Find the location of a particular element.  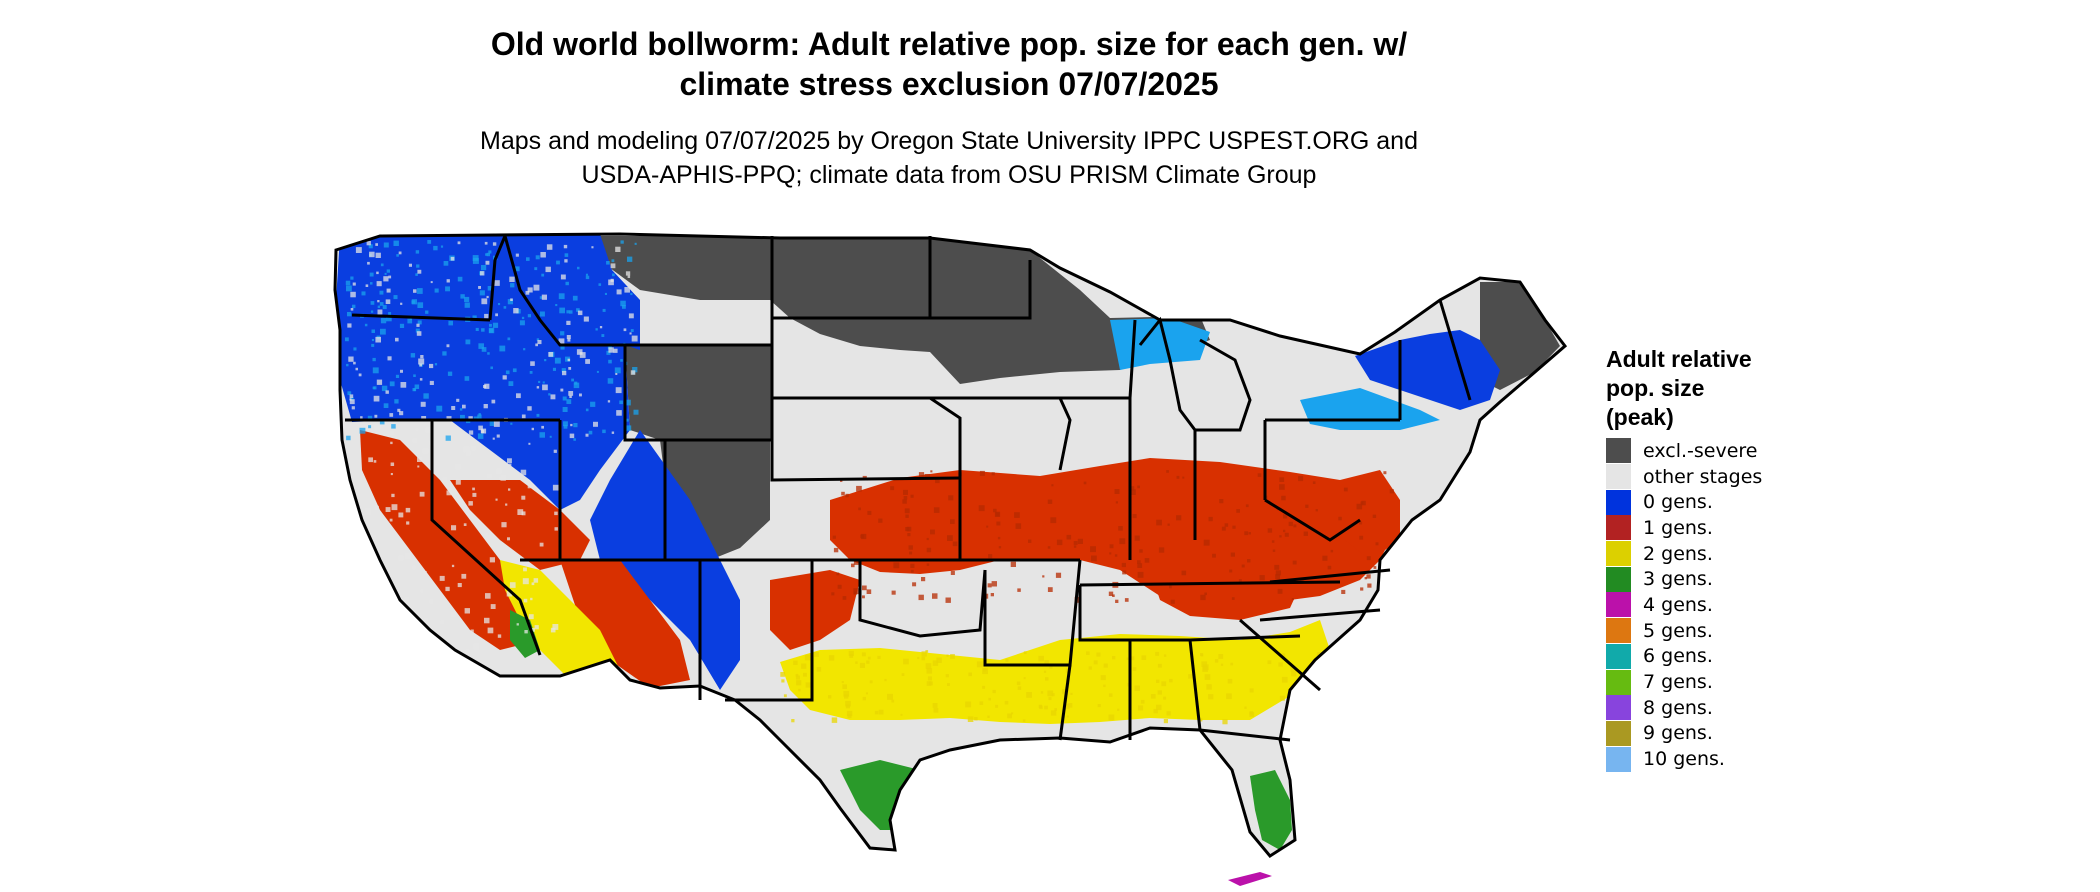

boundary-mn-ia is located at coordinates (981, 290).